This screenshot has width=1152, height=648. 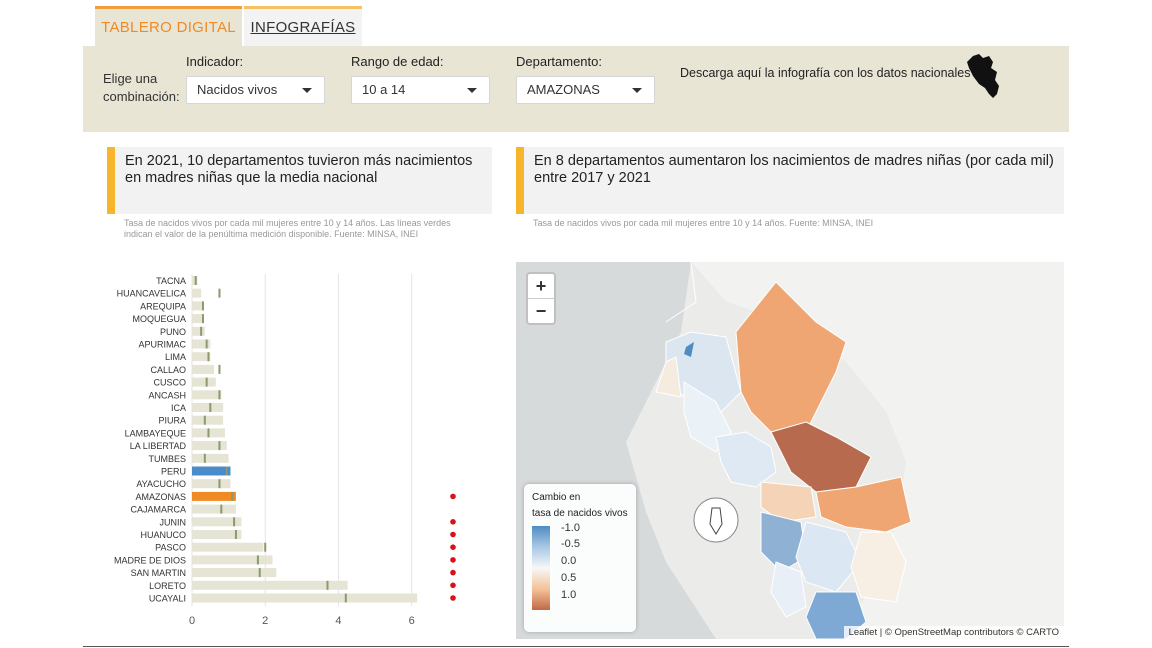 What do you see at coordinates (984, 76) in the screenshot?
I see `peru-map-icon` at bounding box center [984, 76].